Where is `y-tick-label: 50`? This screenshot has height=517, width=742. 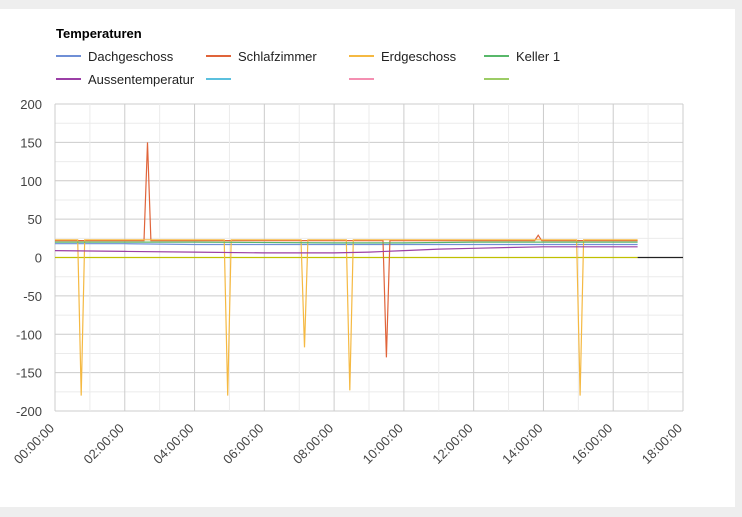 y-tick-label: 50 is located at coordinates (35, 219).